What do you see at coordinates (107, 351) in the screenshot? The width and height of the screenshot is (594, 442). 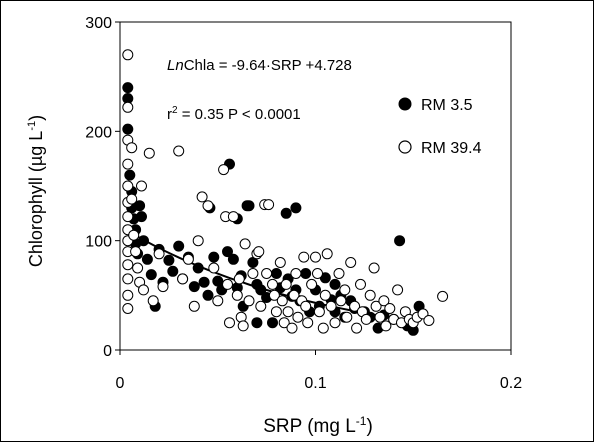 I see `y-tick-label: 0` at bounding box center [107, 351].